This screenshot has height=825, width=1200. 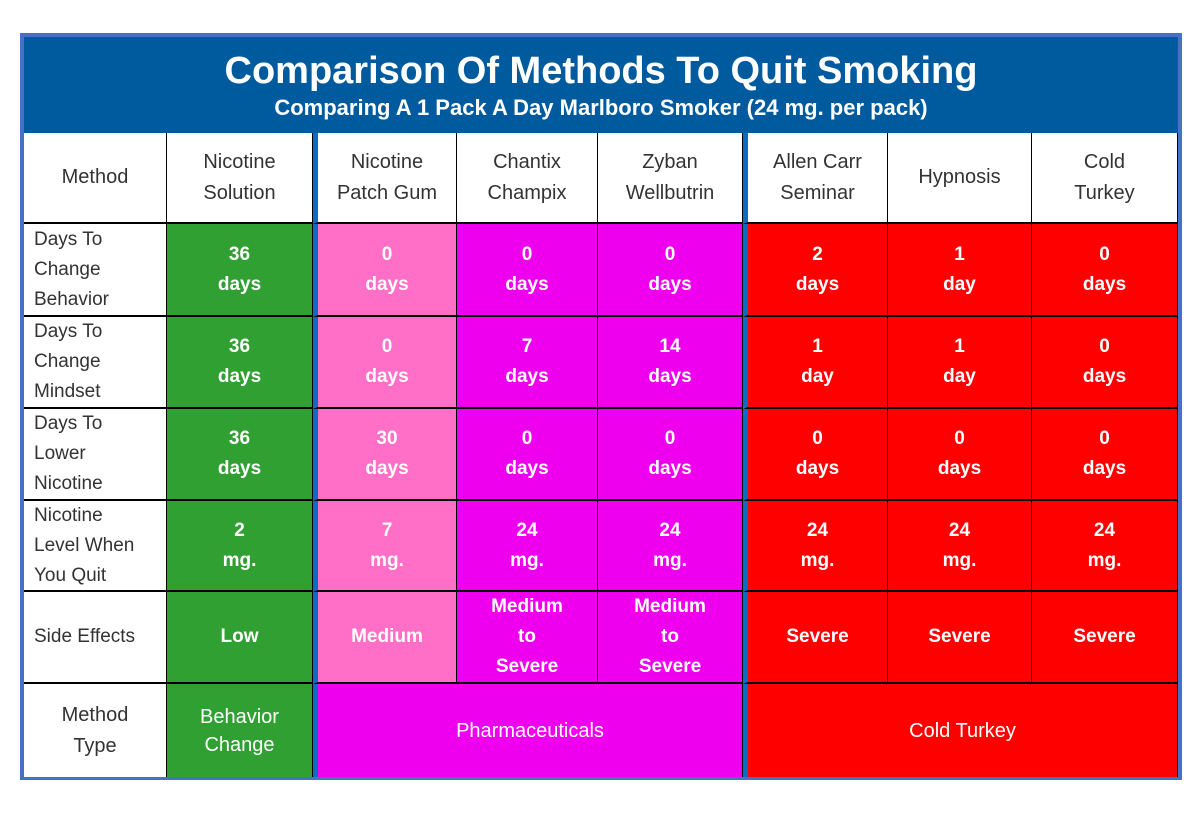 What do you see at coordinates (670, 363) in the screenshot?
I see `value-cell: 14 days` at bounding box center [670, 363].